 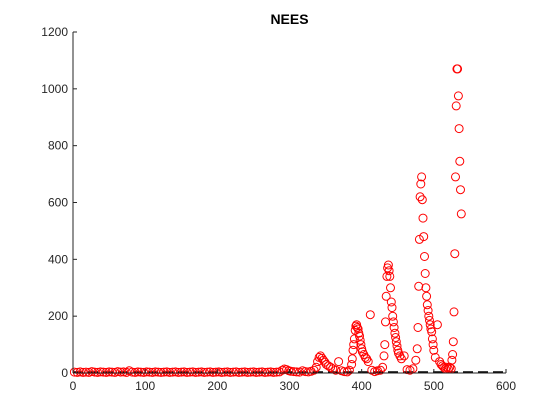 What do you see at coordinates (73, 386) in the screenshot?
I see `x-tick-label: 0` at bounding box center [73, 386].